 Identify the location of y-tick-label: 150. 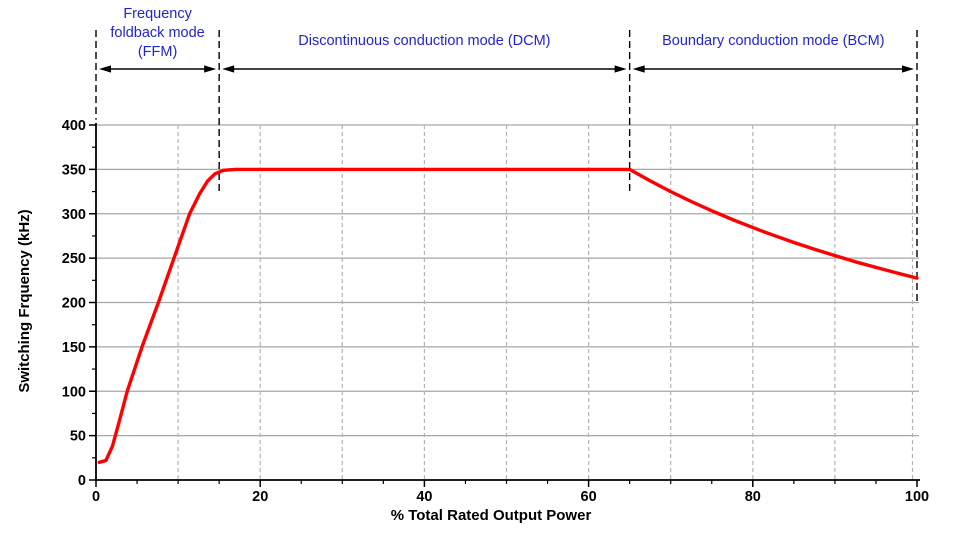
(74, 348).